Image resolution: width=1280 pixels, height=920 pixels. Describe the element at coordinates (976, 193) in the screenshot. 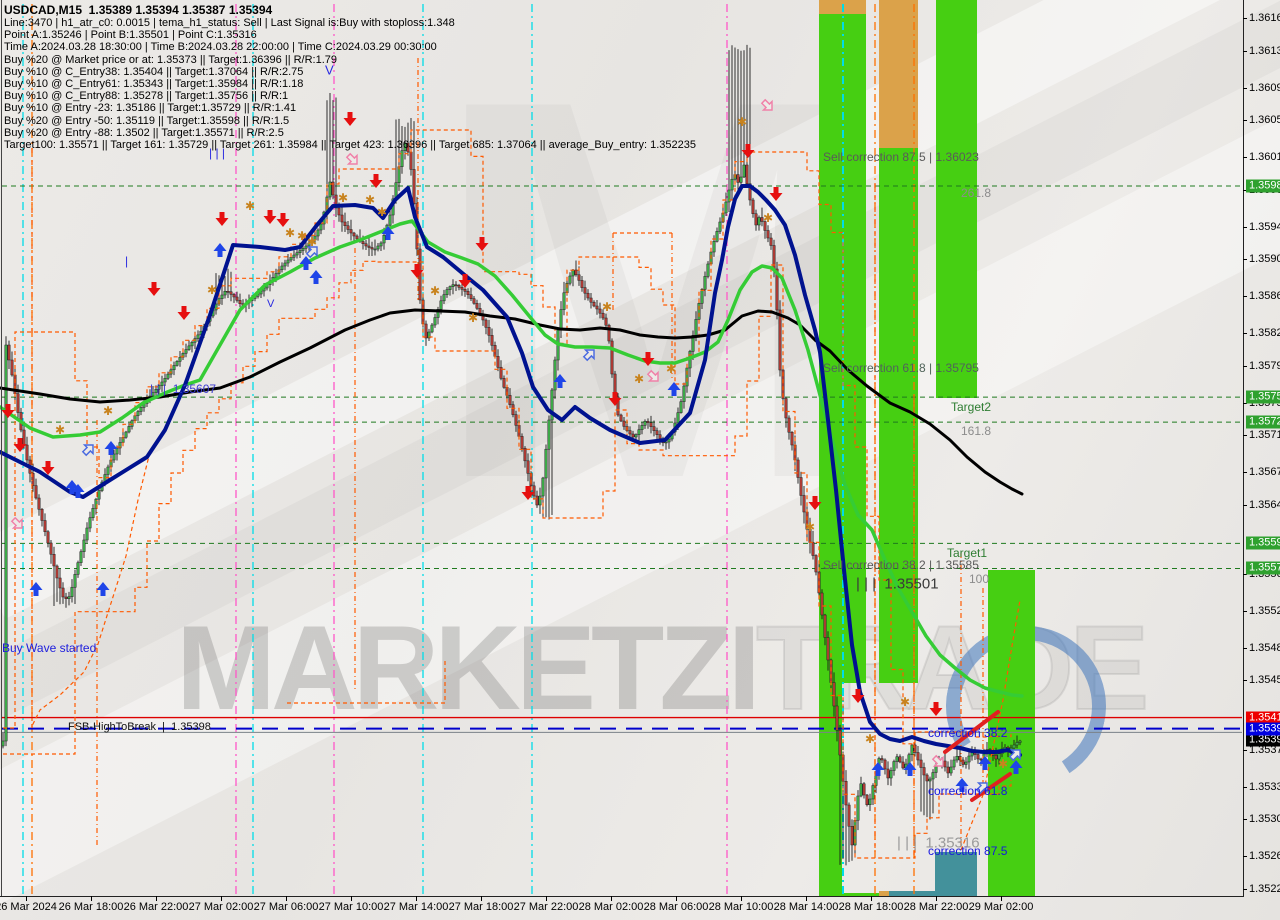

I see `chart-annotation: 261.8` at that location.